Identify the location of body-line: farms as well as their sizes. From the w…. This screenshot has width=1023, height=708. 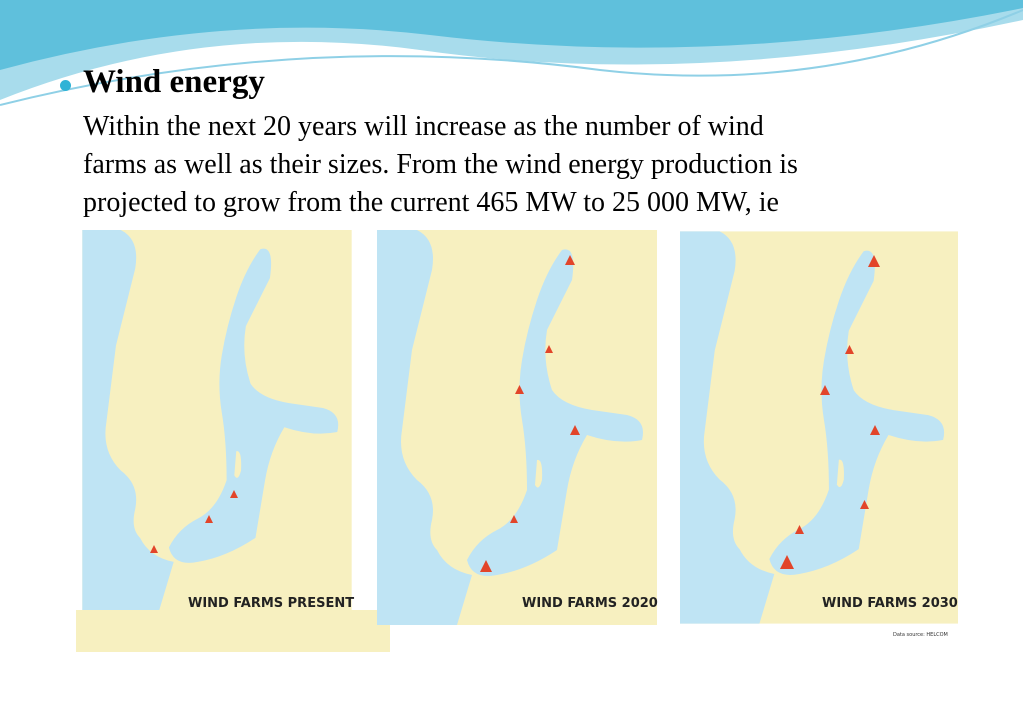
(440, 164).